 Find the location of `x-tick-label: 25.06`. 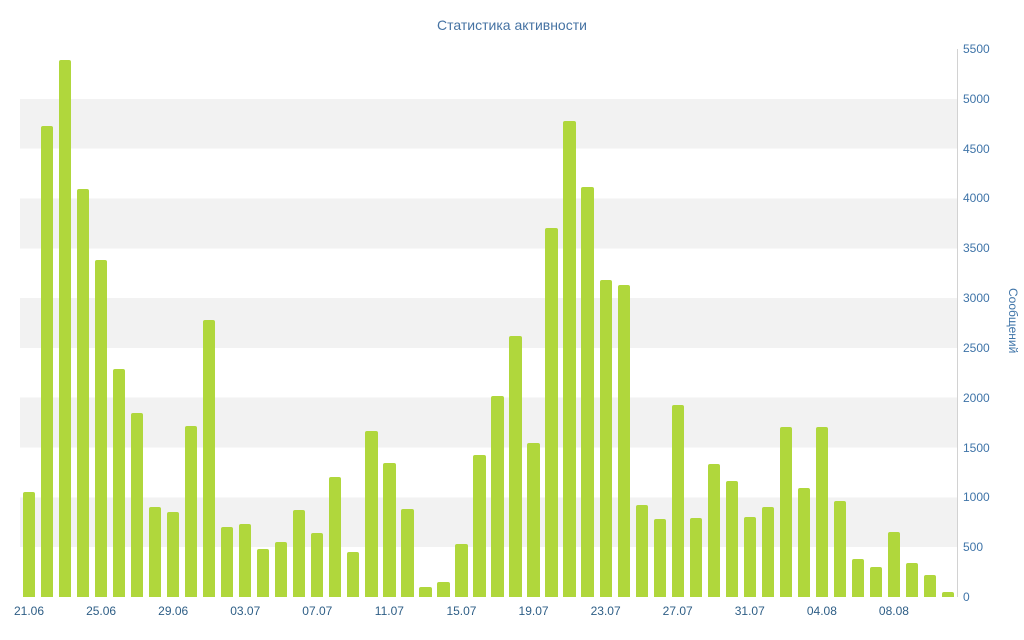

x-tick-label: 25.06 is located at coordinates (101, 611).